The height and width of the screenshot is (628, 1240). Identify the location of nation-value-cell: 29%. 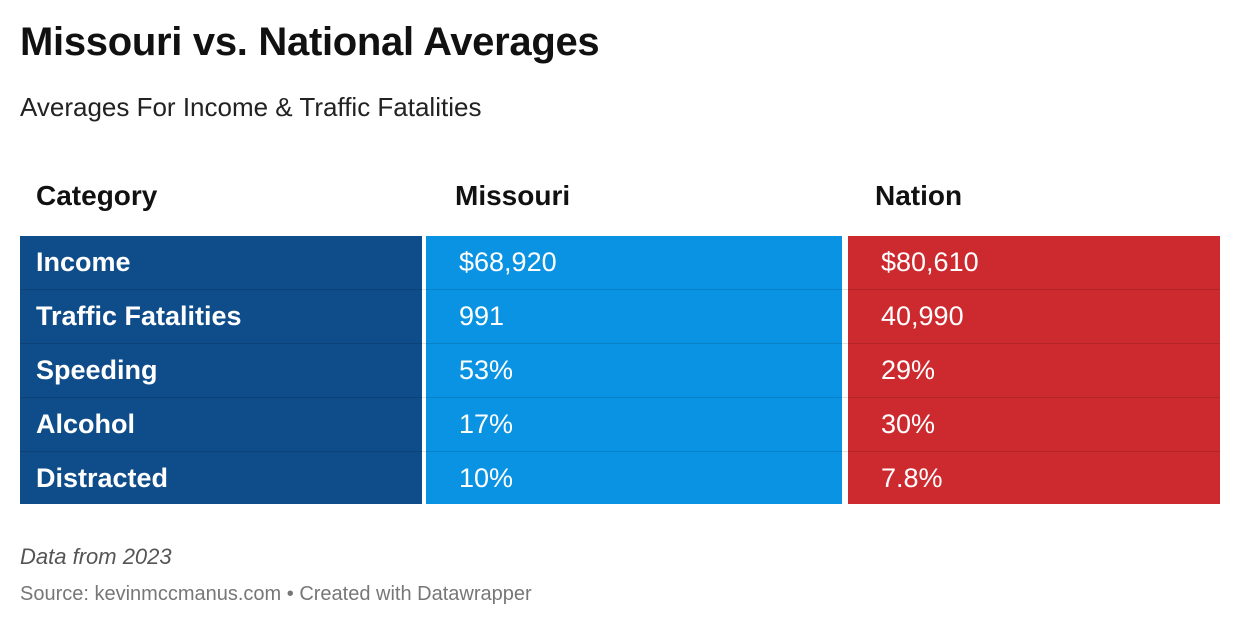
(908, 370).